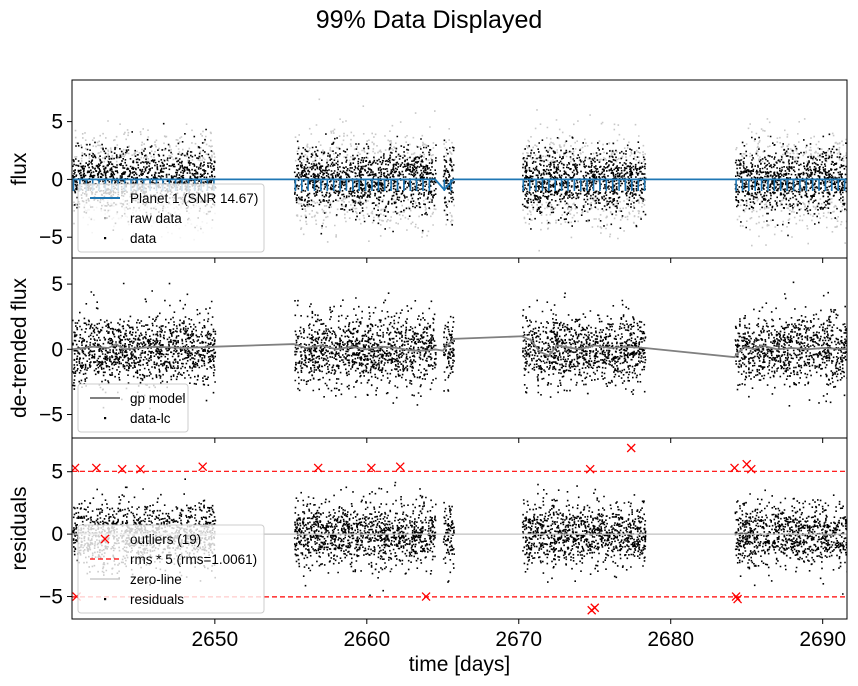 The image size is (858, 686). What do you see at coordinates (366, 639) in the screenshot?
I see `xtick-label: 2660` at bounding box center [366, 639].